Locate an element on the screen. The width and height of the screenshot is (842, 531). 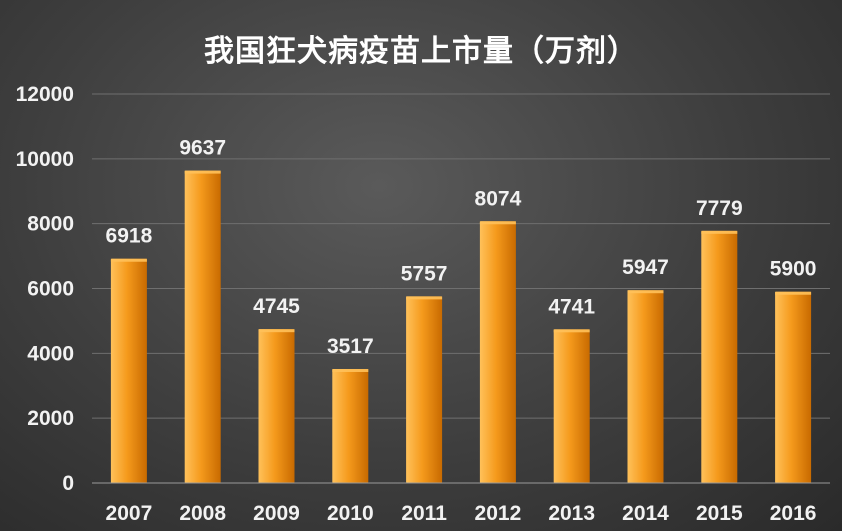
data-label: 4741 is located at coordinates (571, 306).